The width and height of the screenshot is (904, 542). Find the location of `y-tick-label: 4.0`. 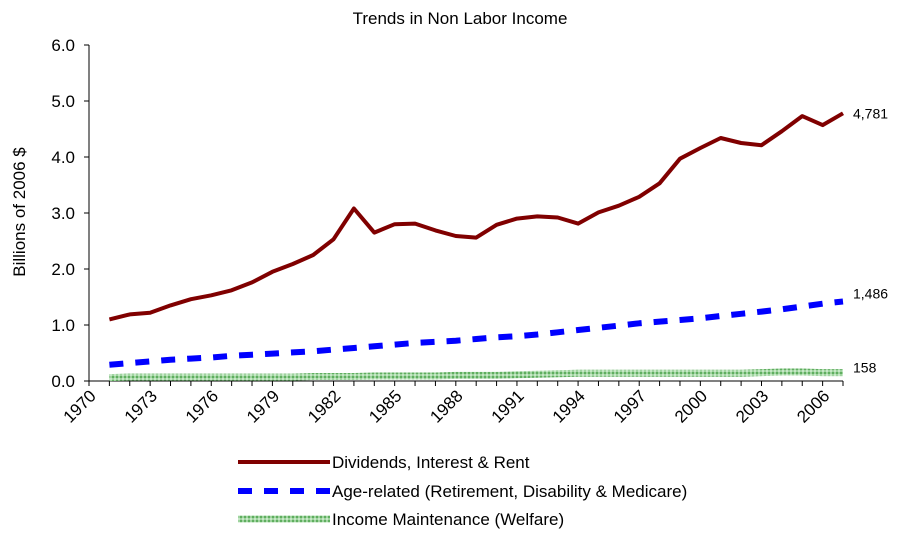

y-tick-label: 4.0 is located at coordinates (63, 157).